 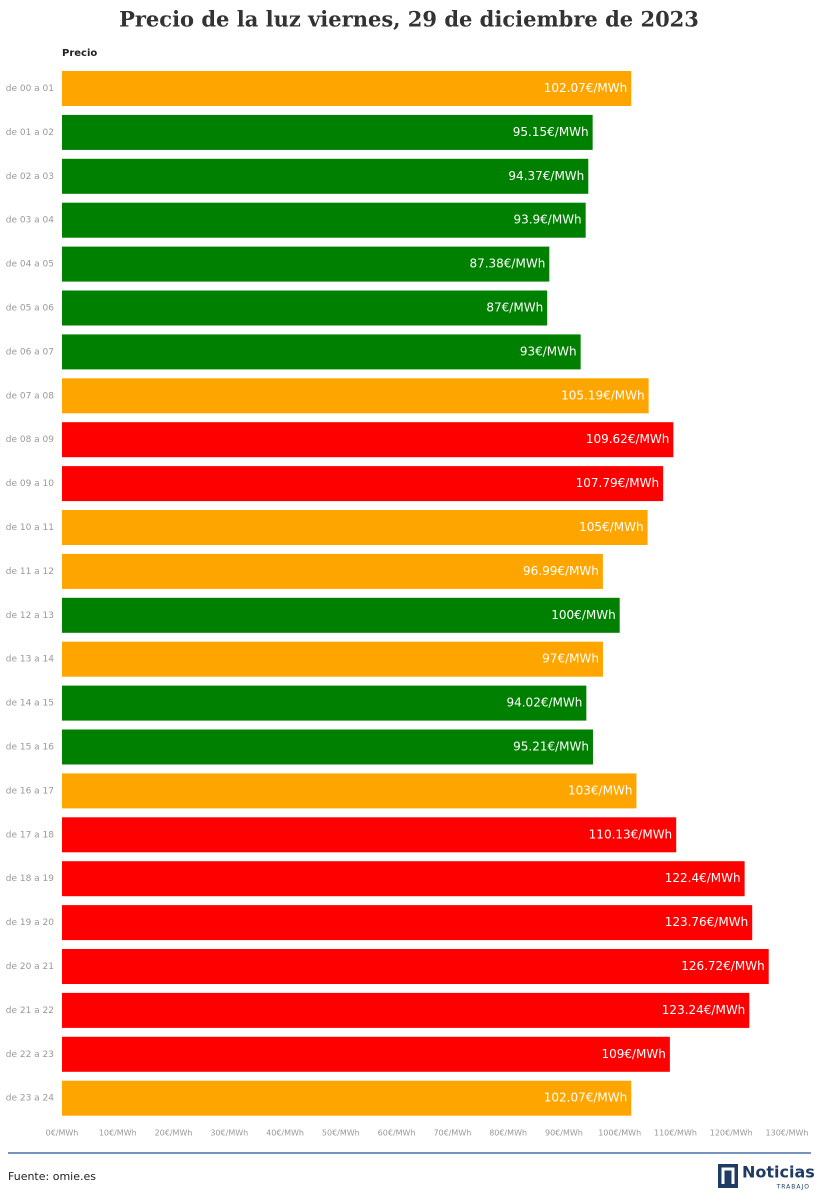 What do you see at coordinates (611, 527) in the screenshot?
I see `value-label: 105€/MWh` at bounding box center [611, 527].